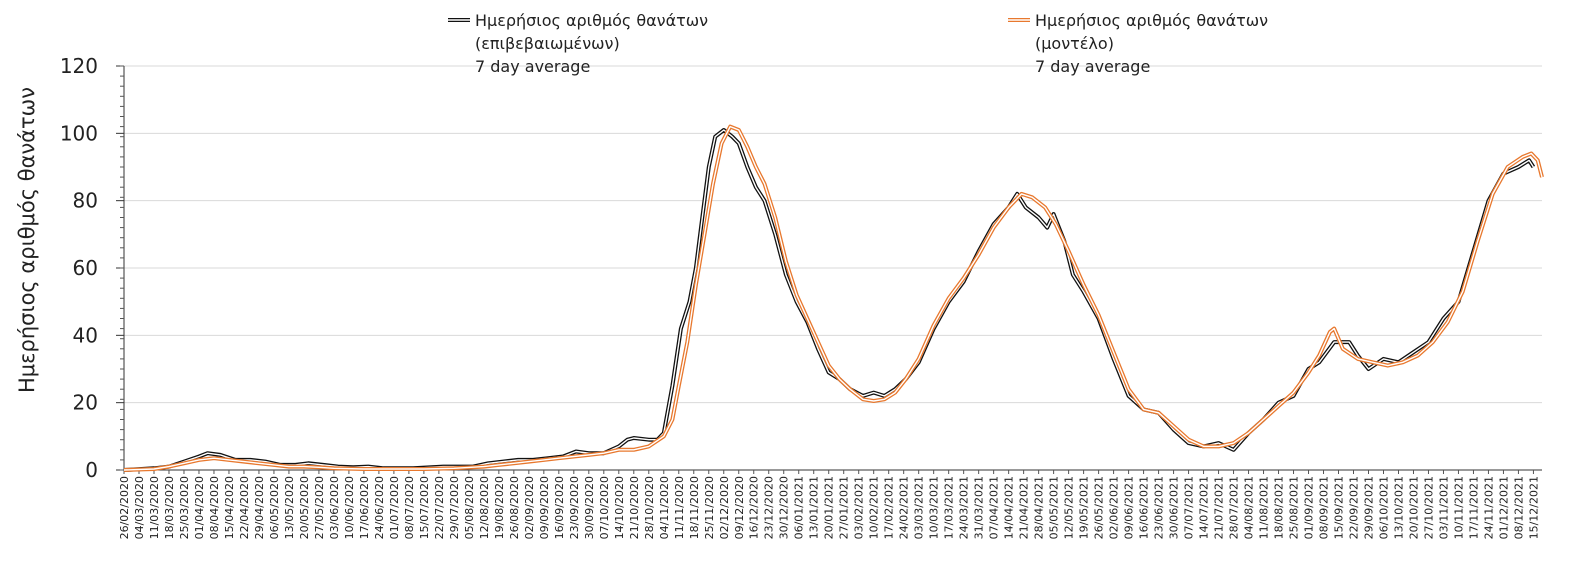 The height and width of the screenshot is (562, 1571). I want to click on x-tick-label: 06/01/2021, so click(799, 507).